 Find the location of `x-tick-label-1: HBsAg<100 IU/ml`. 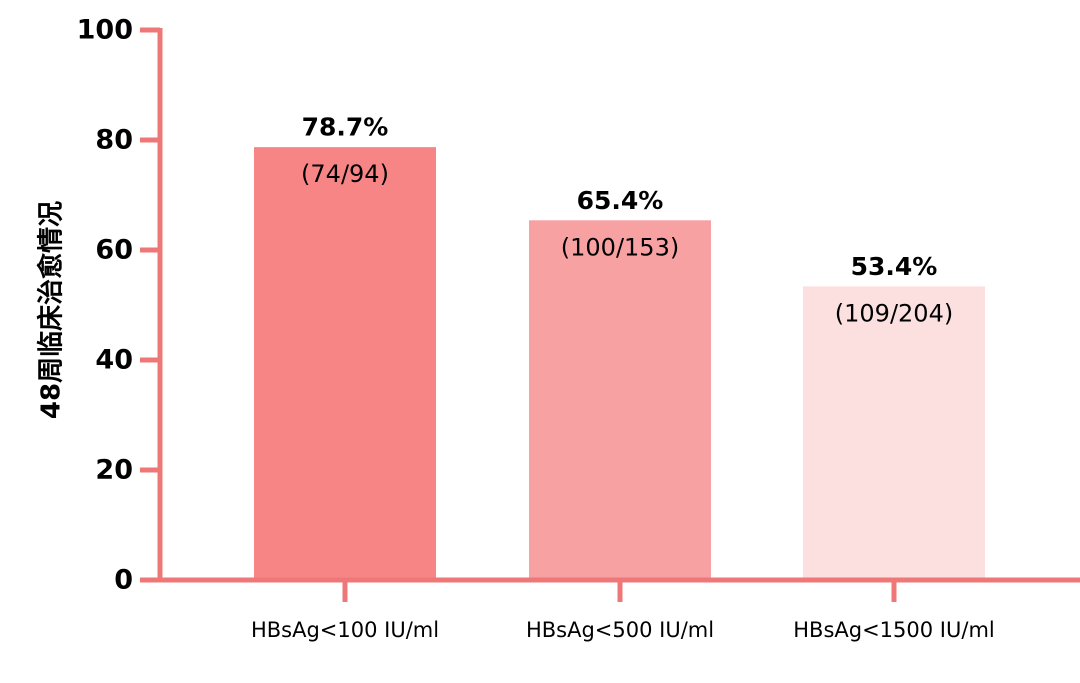

x-tick-label-1: HBsAg<100 IU/ml is located at coordinates (345, 630).